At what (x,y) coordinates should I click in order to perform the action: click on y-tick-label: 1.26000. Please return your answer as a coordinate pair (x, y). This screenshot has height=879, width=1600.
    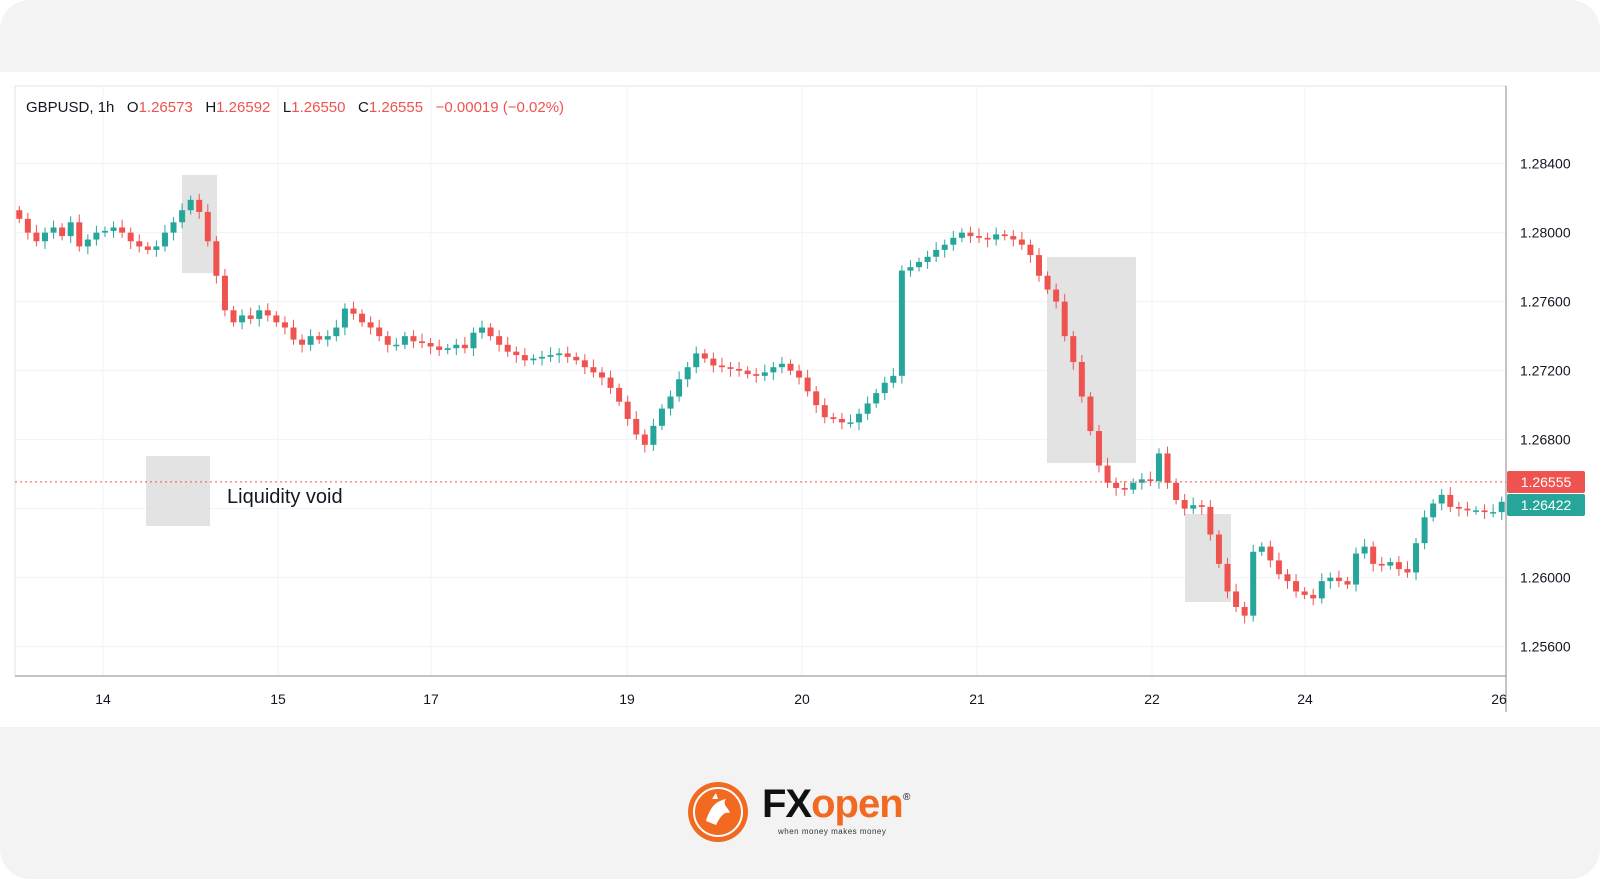
    Looking at the image, I should click on (1545, 578).